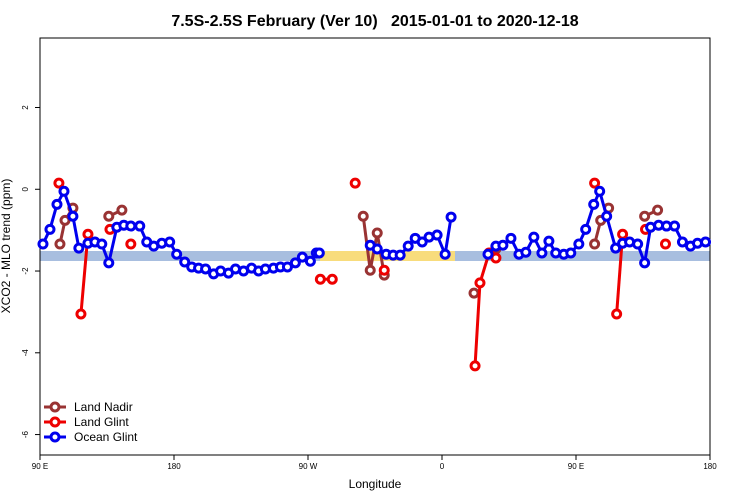 The height and width of the screenshot is (500, 750). I want to click on x-axis-label: Longitude, so click(375, 484).